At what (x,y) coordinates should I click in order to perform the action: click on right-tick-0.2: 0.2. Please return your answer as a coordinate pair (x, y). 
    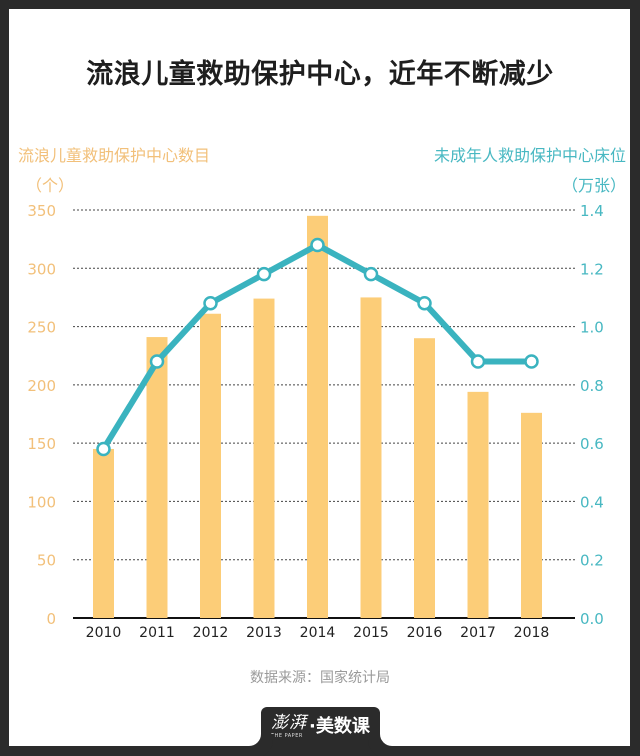
    Looking at the image, I should click on (592, 561).